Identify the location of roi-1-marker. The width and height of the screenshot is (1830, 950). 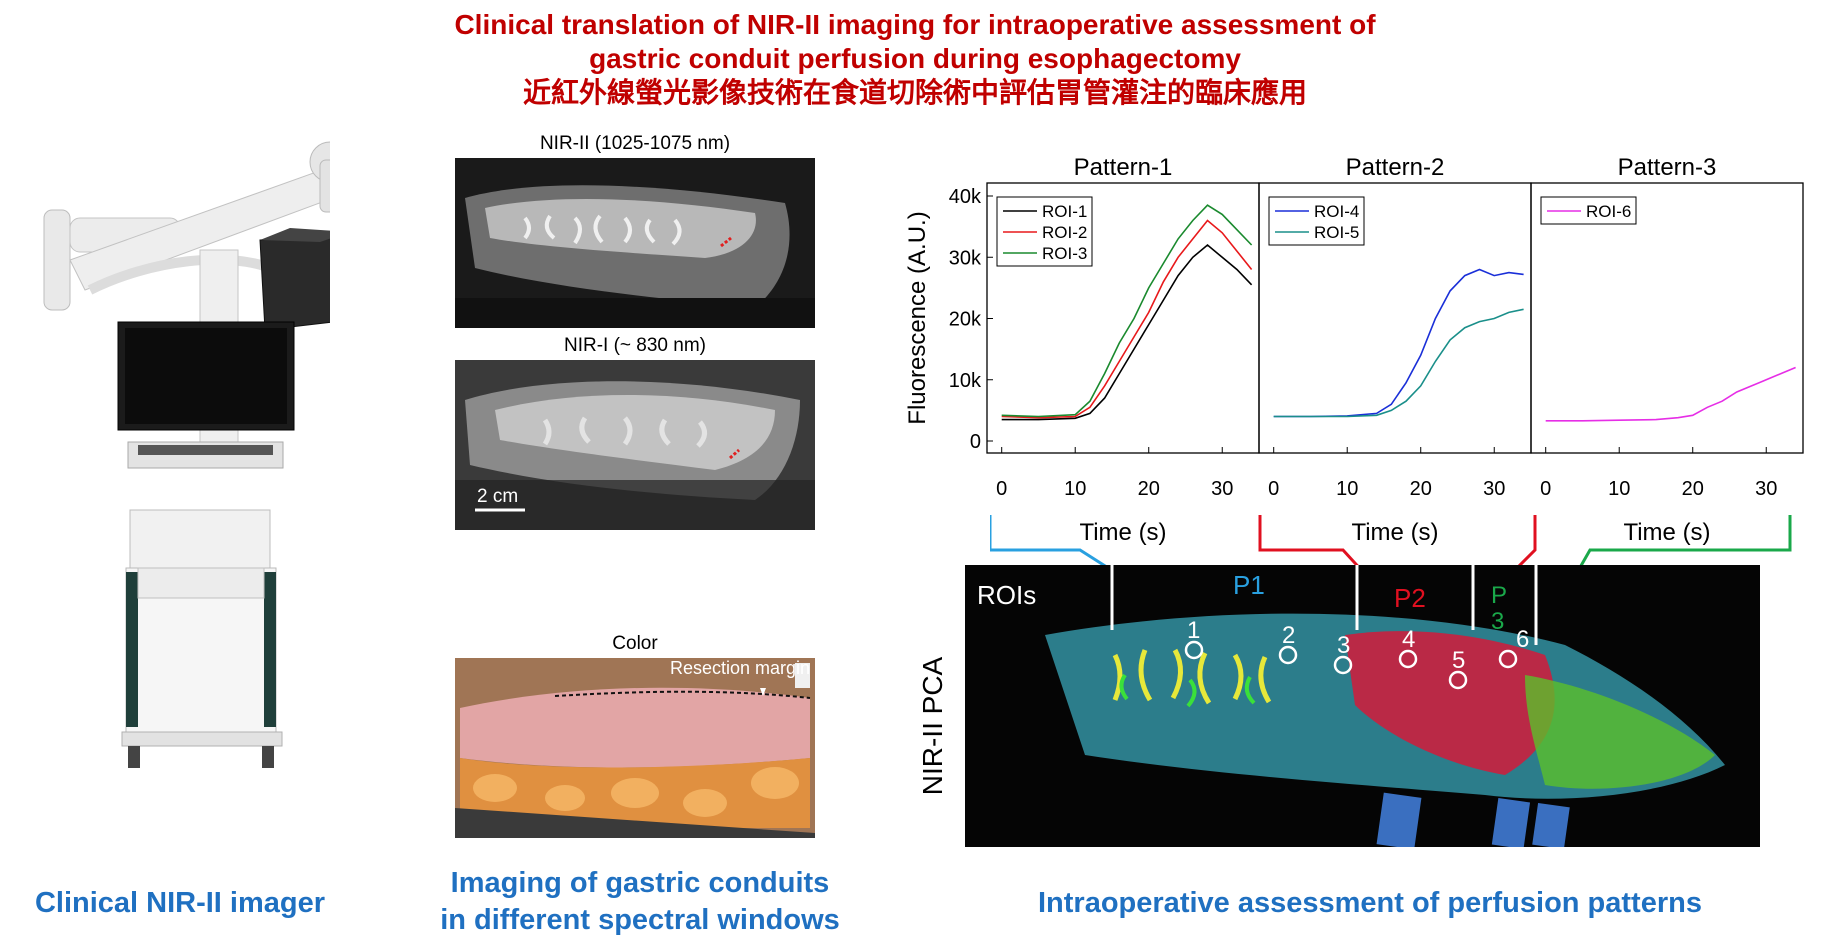
(1194, 650).